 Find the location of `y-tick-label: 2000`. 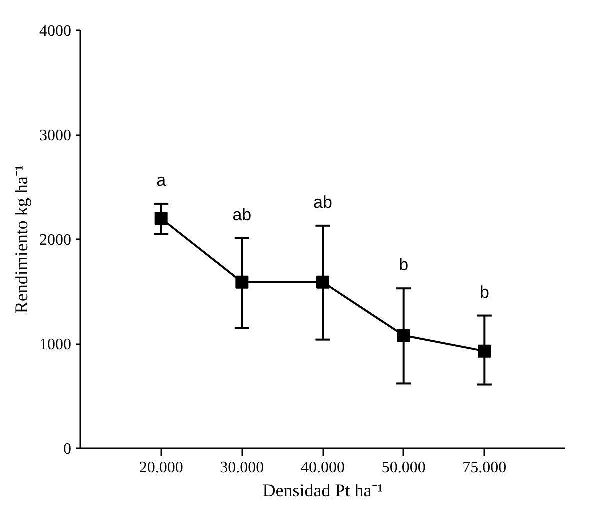

y-tick-label: 2000 is located at coordinates (56, 240).